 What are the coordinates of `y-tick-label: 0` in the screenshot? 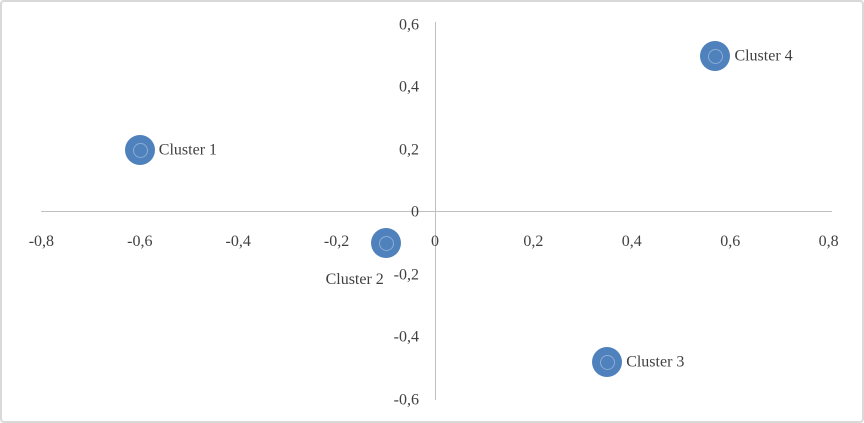 It's located at (415, 212).